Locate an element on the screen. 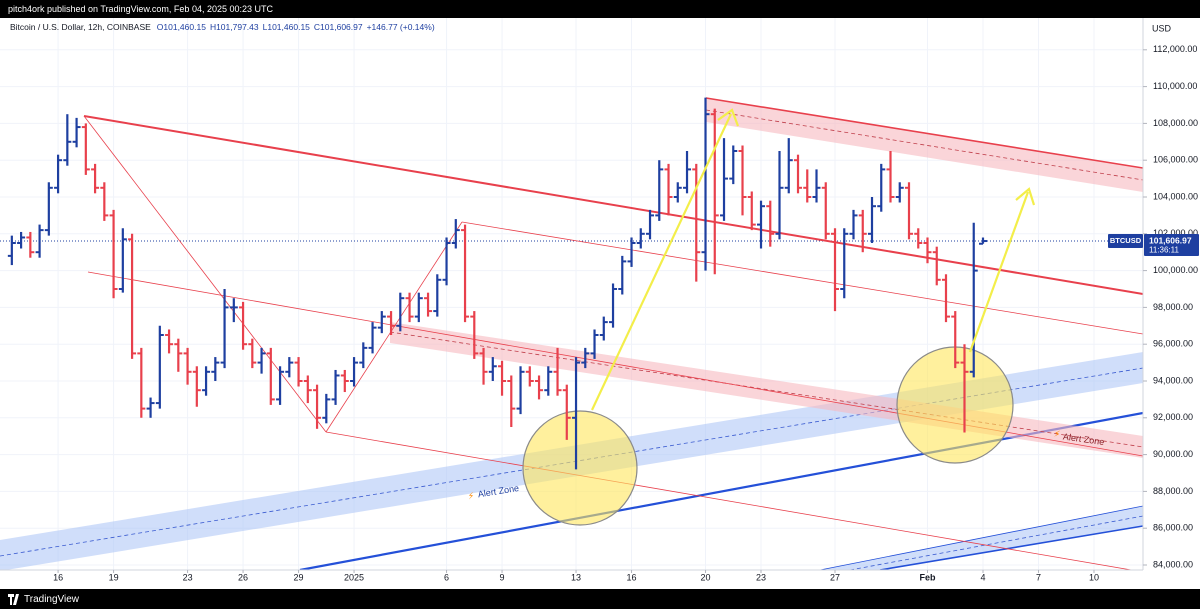 This screenshot has height=609, width=1200. price-tag-symbol: BTCUSD is located at coordinates (1126, 240).